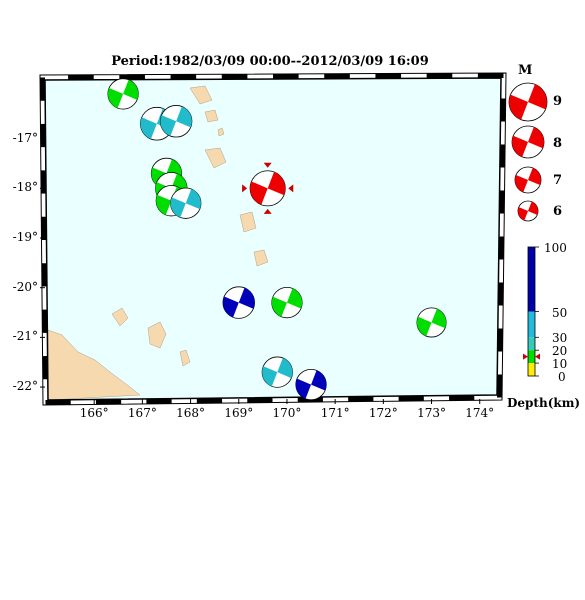 The height and width of the screenshot is (600, 585). Describe the element at coordinates (142, 413) in the screenshot. I see `lon-tick-label: 167°` at that location.